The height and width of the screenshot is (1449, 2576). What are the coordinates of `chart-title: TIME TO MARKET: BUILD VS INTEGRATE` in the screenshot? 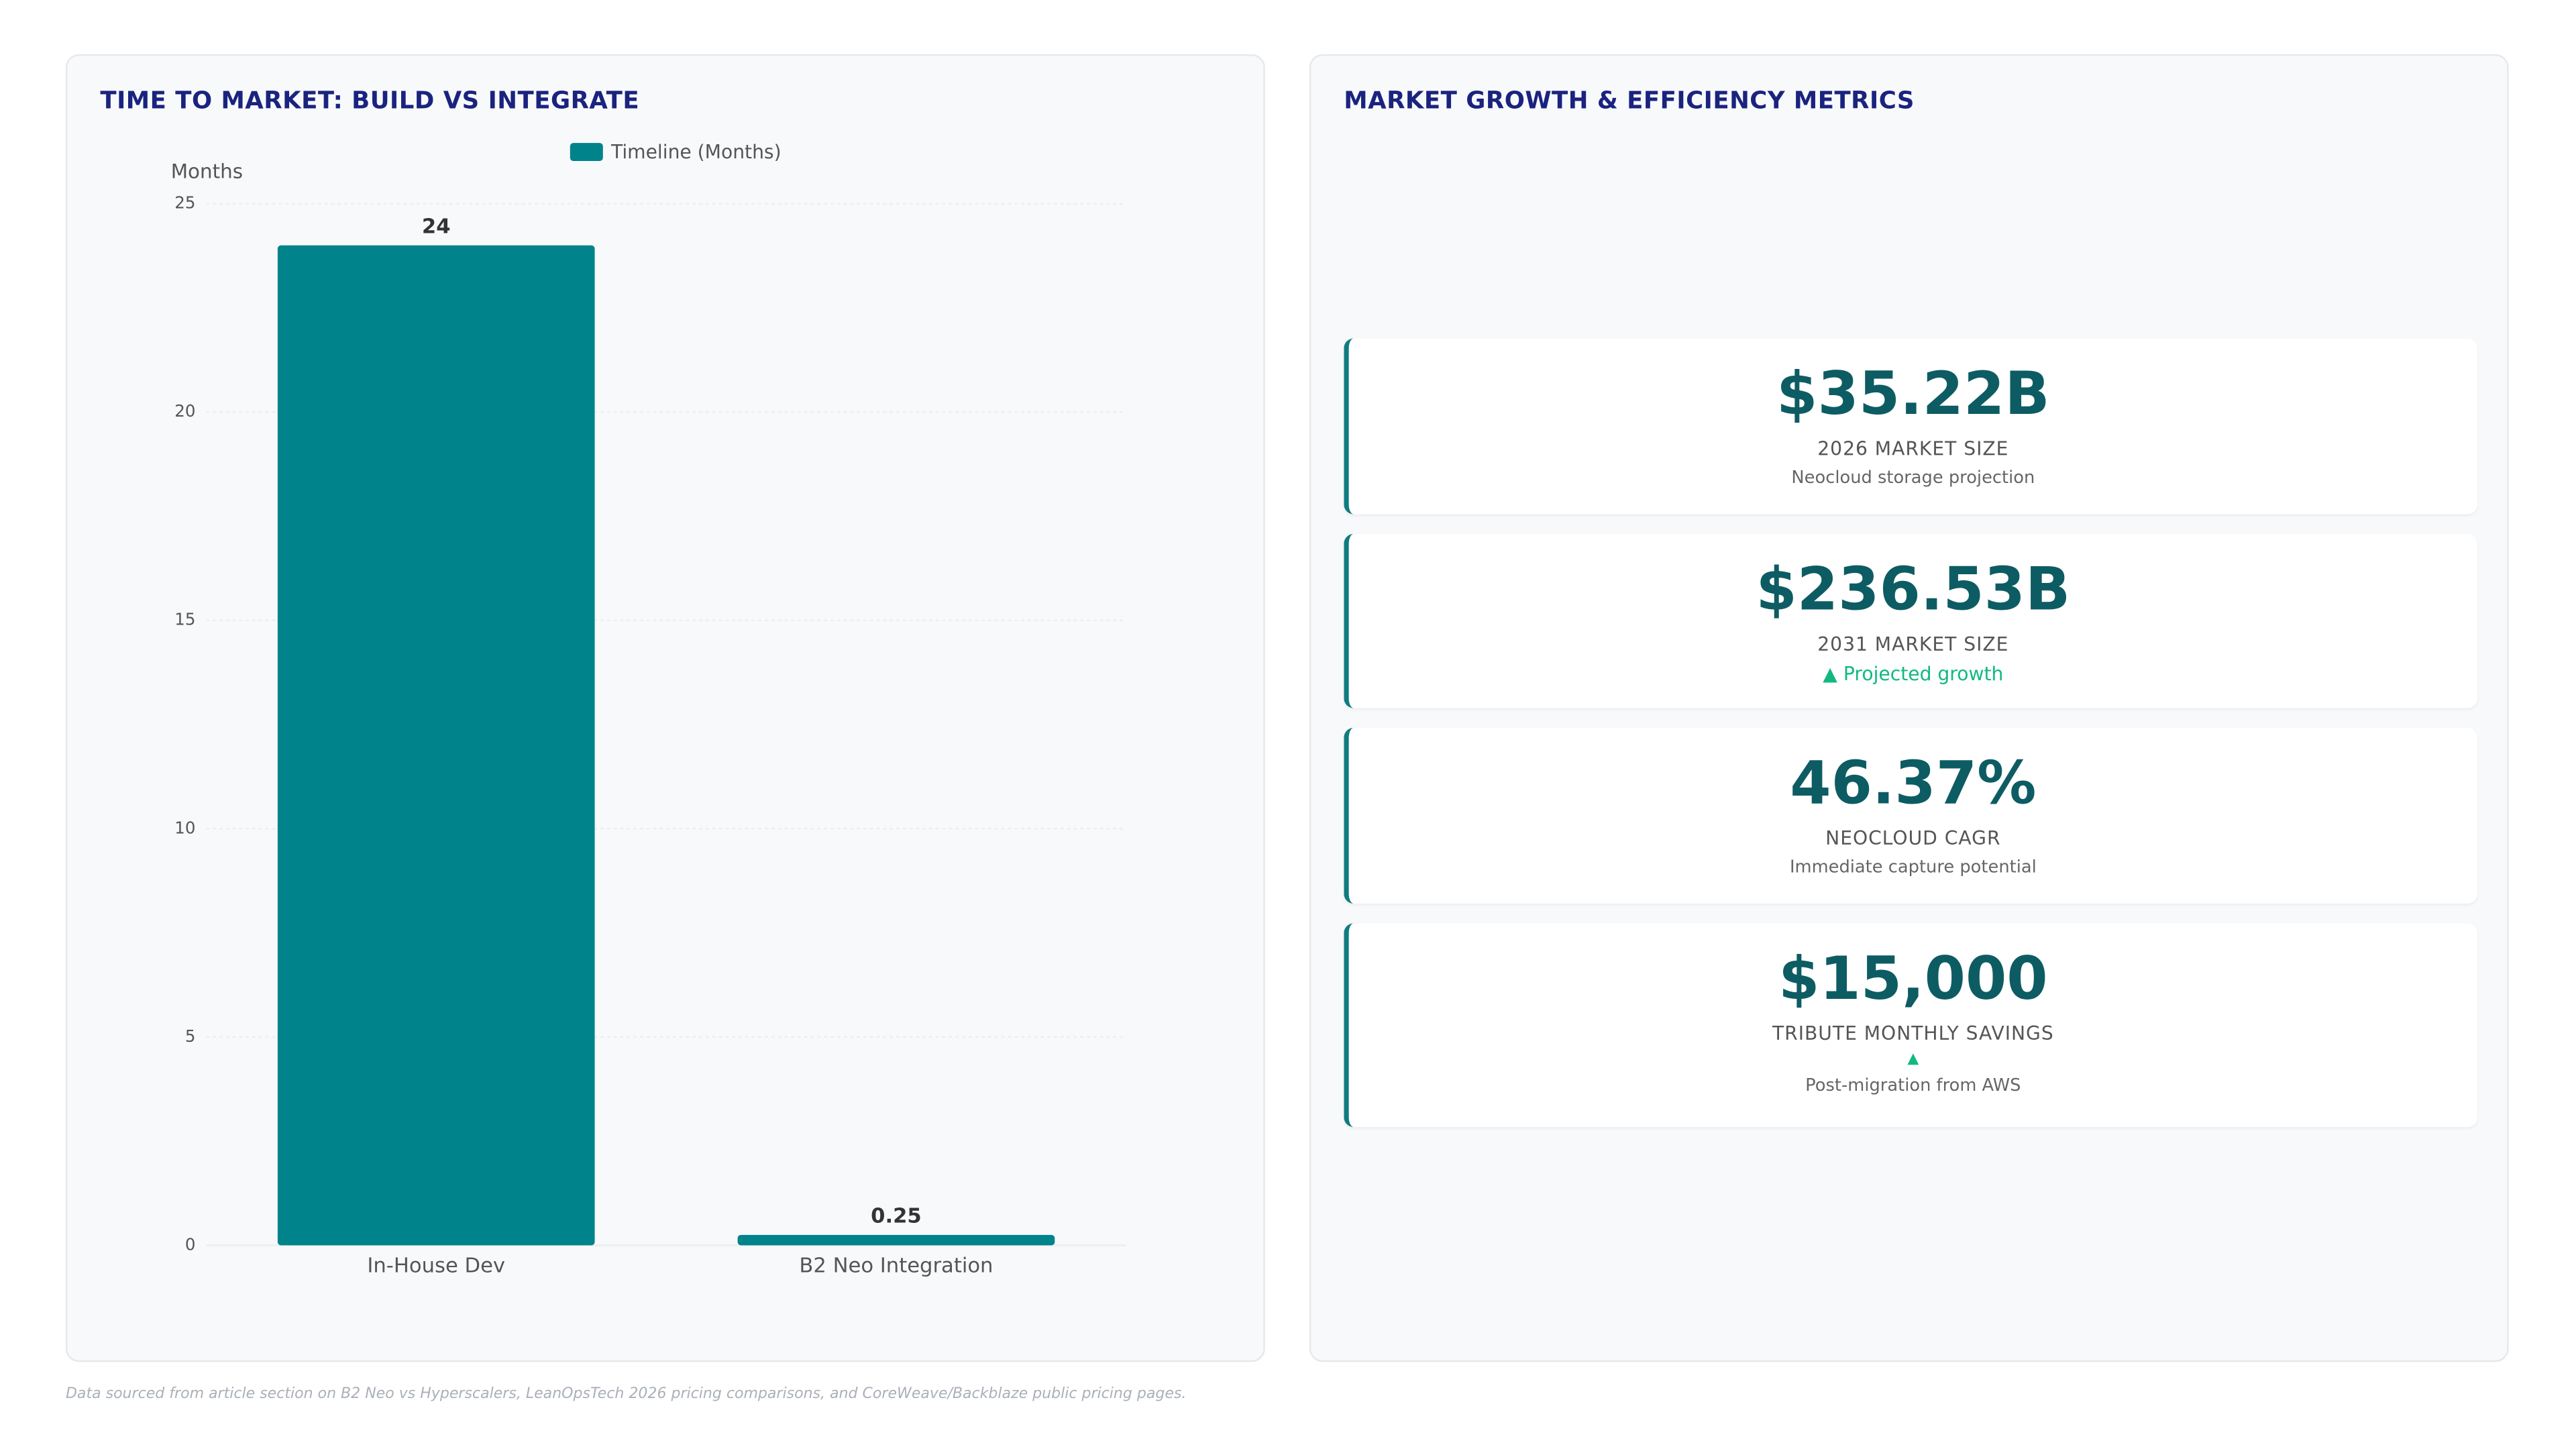 It's located at (370, 102).